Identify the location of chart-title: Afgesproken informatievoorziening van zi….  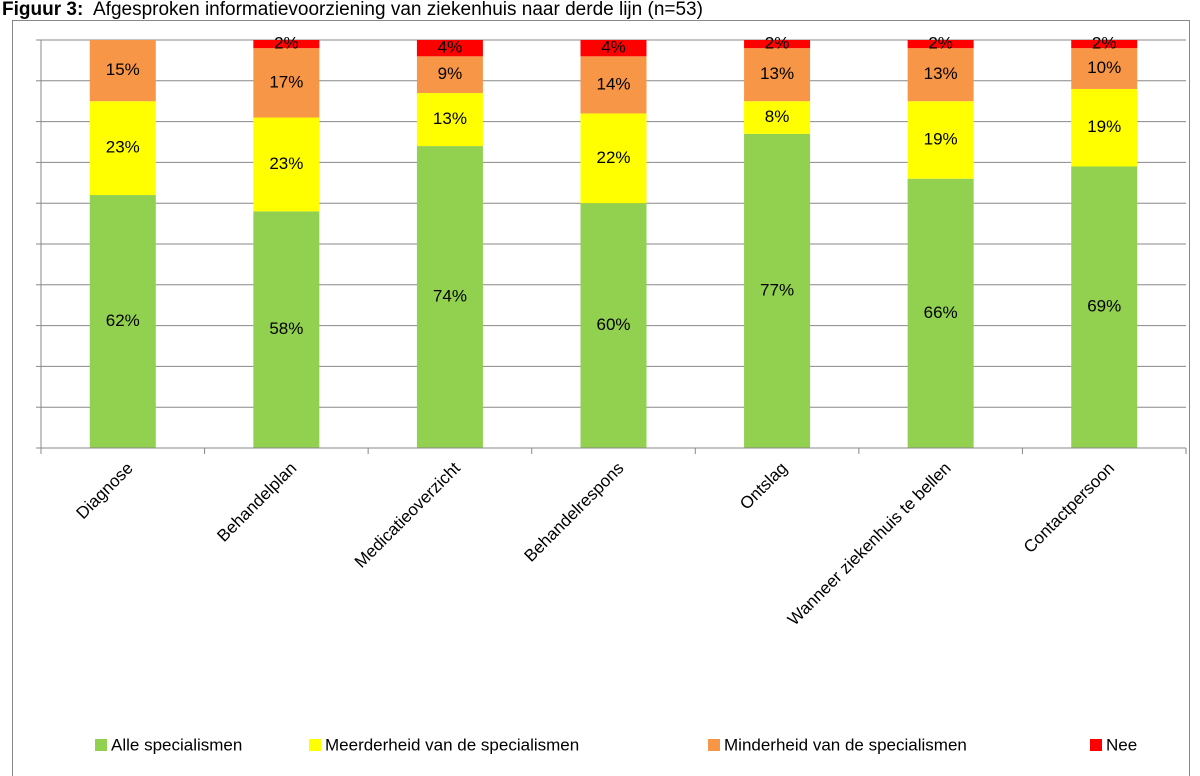
(398, 10).